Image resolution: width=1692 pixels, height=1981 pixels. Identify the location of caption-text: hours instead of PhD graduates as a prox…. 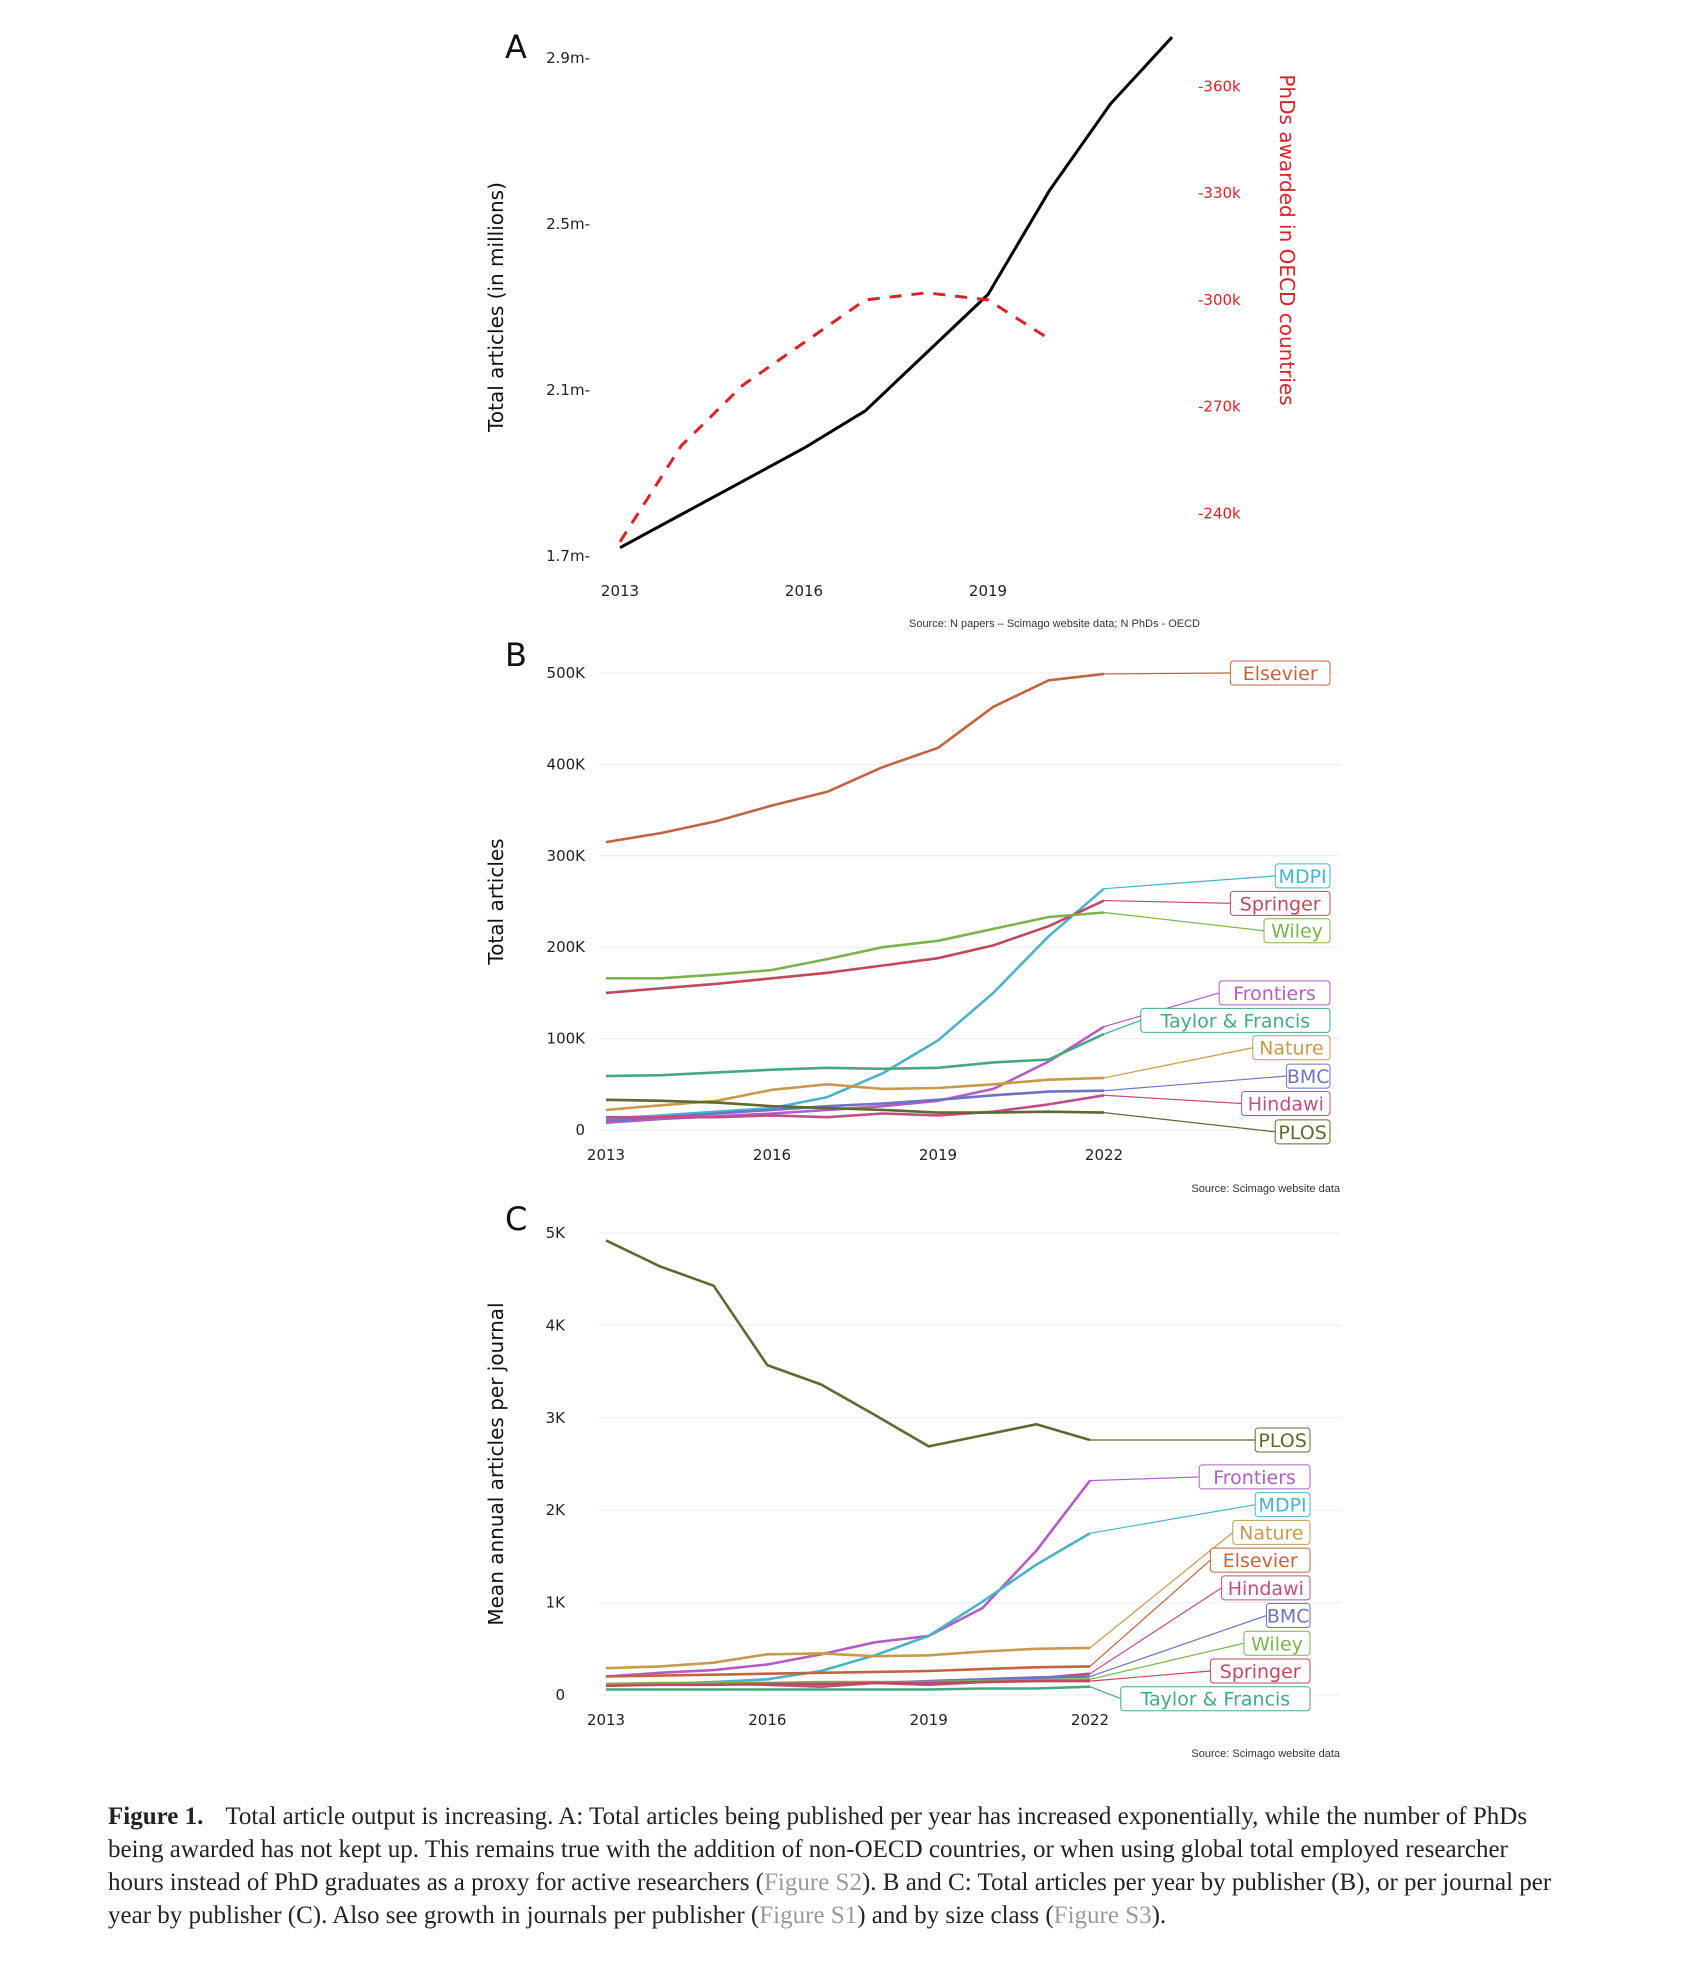
(436, 1882).